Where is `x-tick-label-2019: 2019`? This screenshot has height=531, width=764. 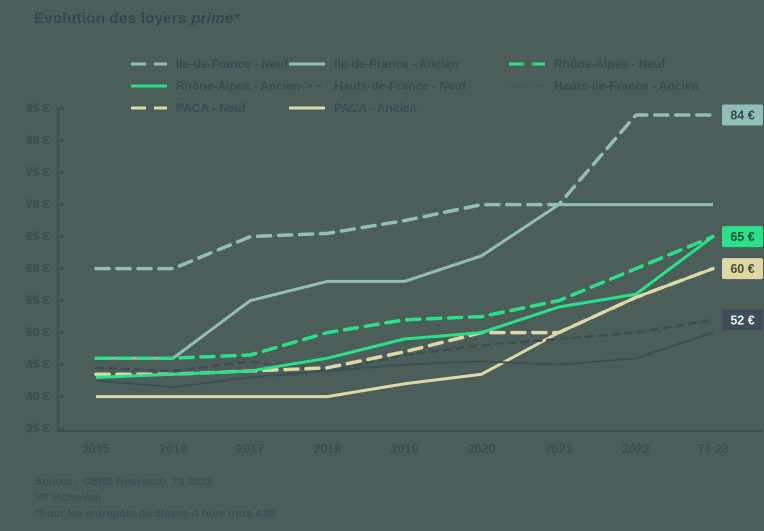 x-tick-label-2019: 2019 is located at coordinates (405, 449).